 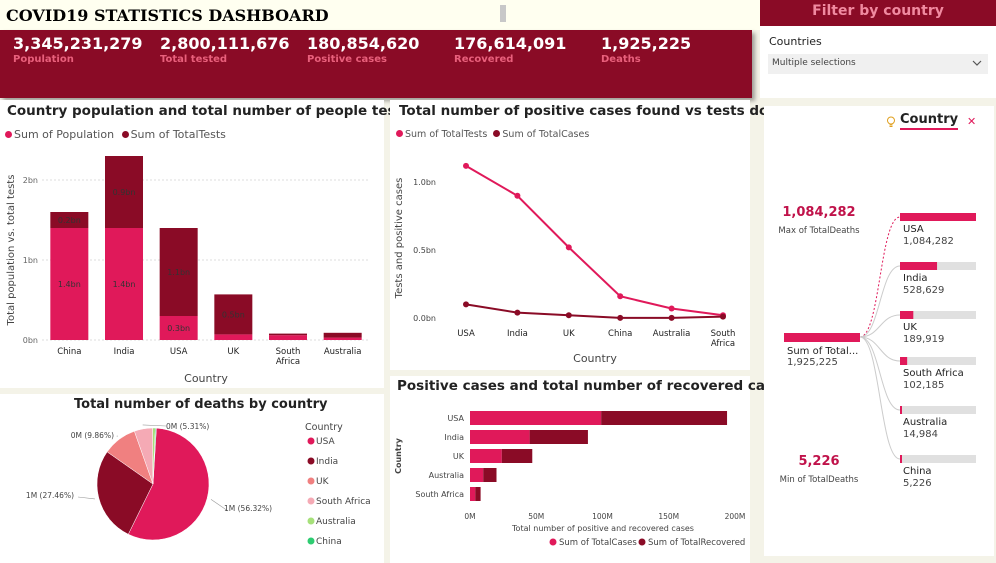 I want to click on slice-label: 0M (5.31%), so click(x=187, y=426).